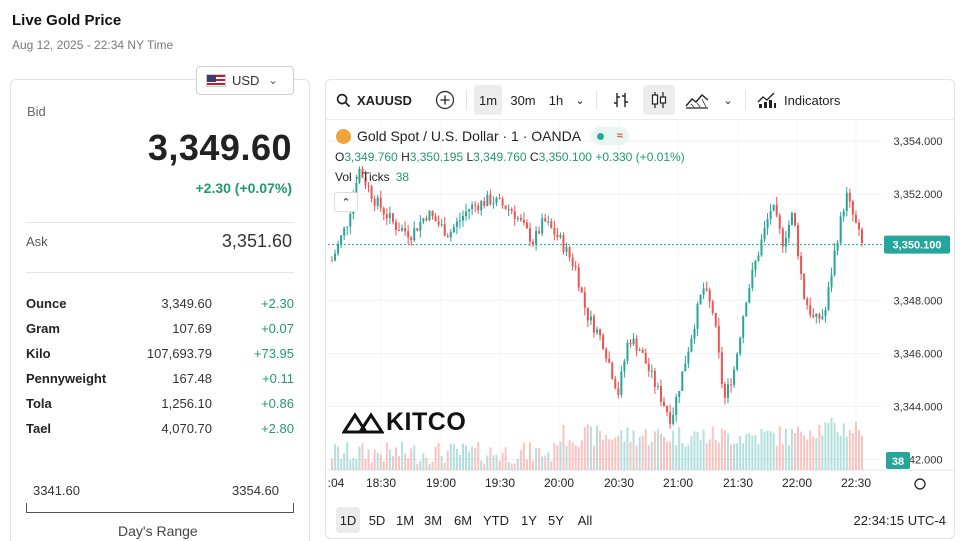  I want to click on interval-30m: 30m, so click(523, 100).